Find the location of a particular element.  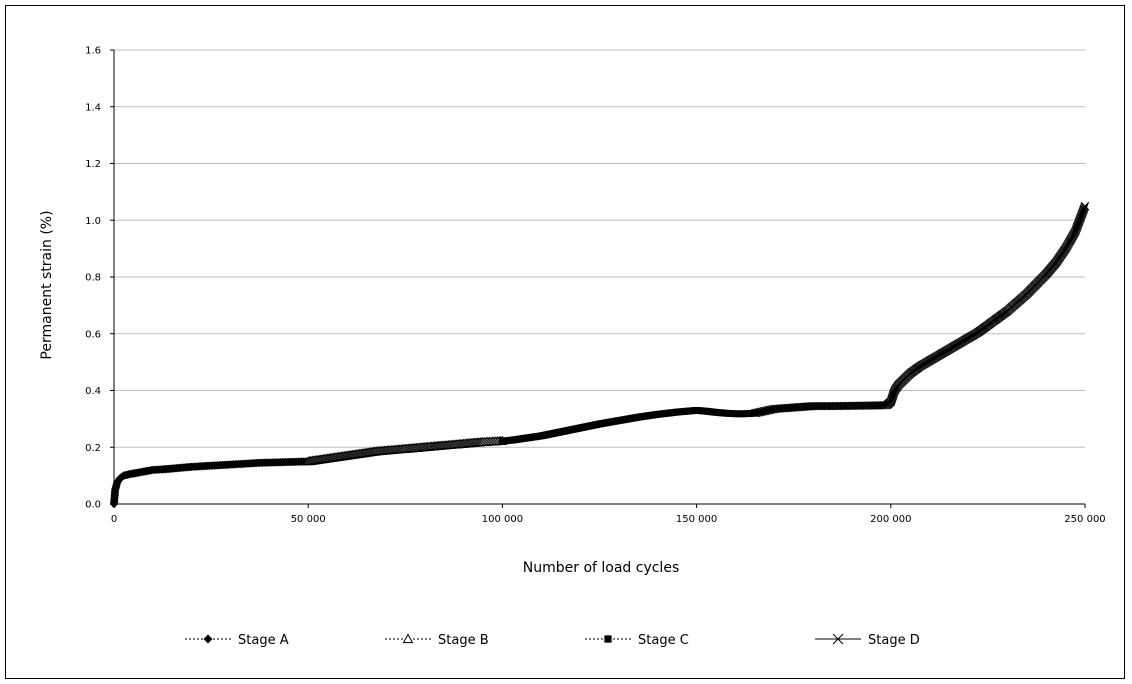

x-tick-label: 50 000 is located at coordinates (308, 519).